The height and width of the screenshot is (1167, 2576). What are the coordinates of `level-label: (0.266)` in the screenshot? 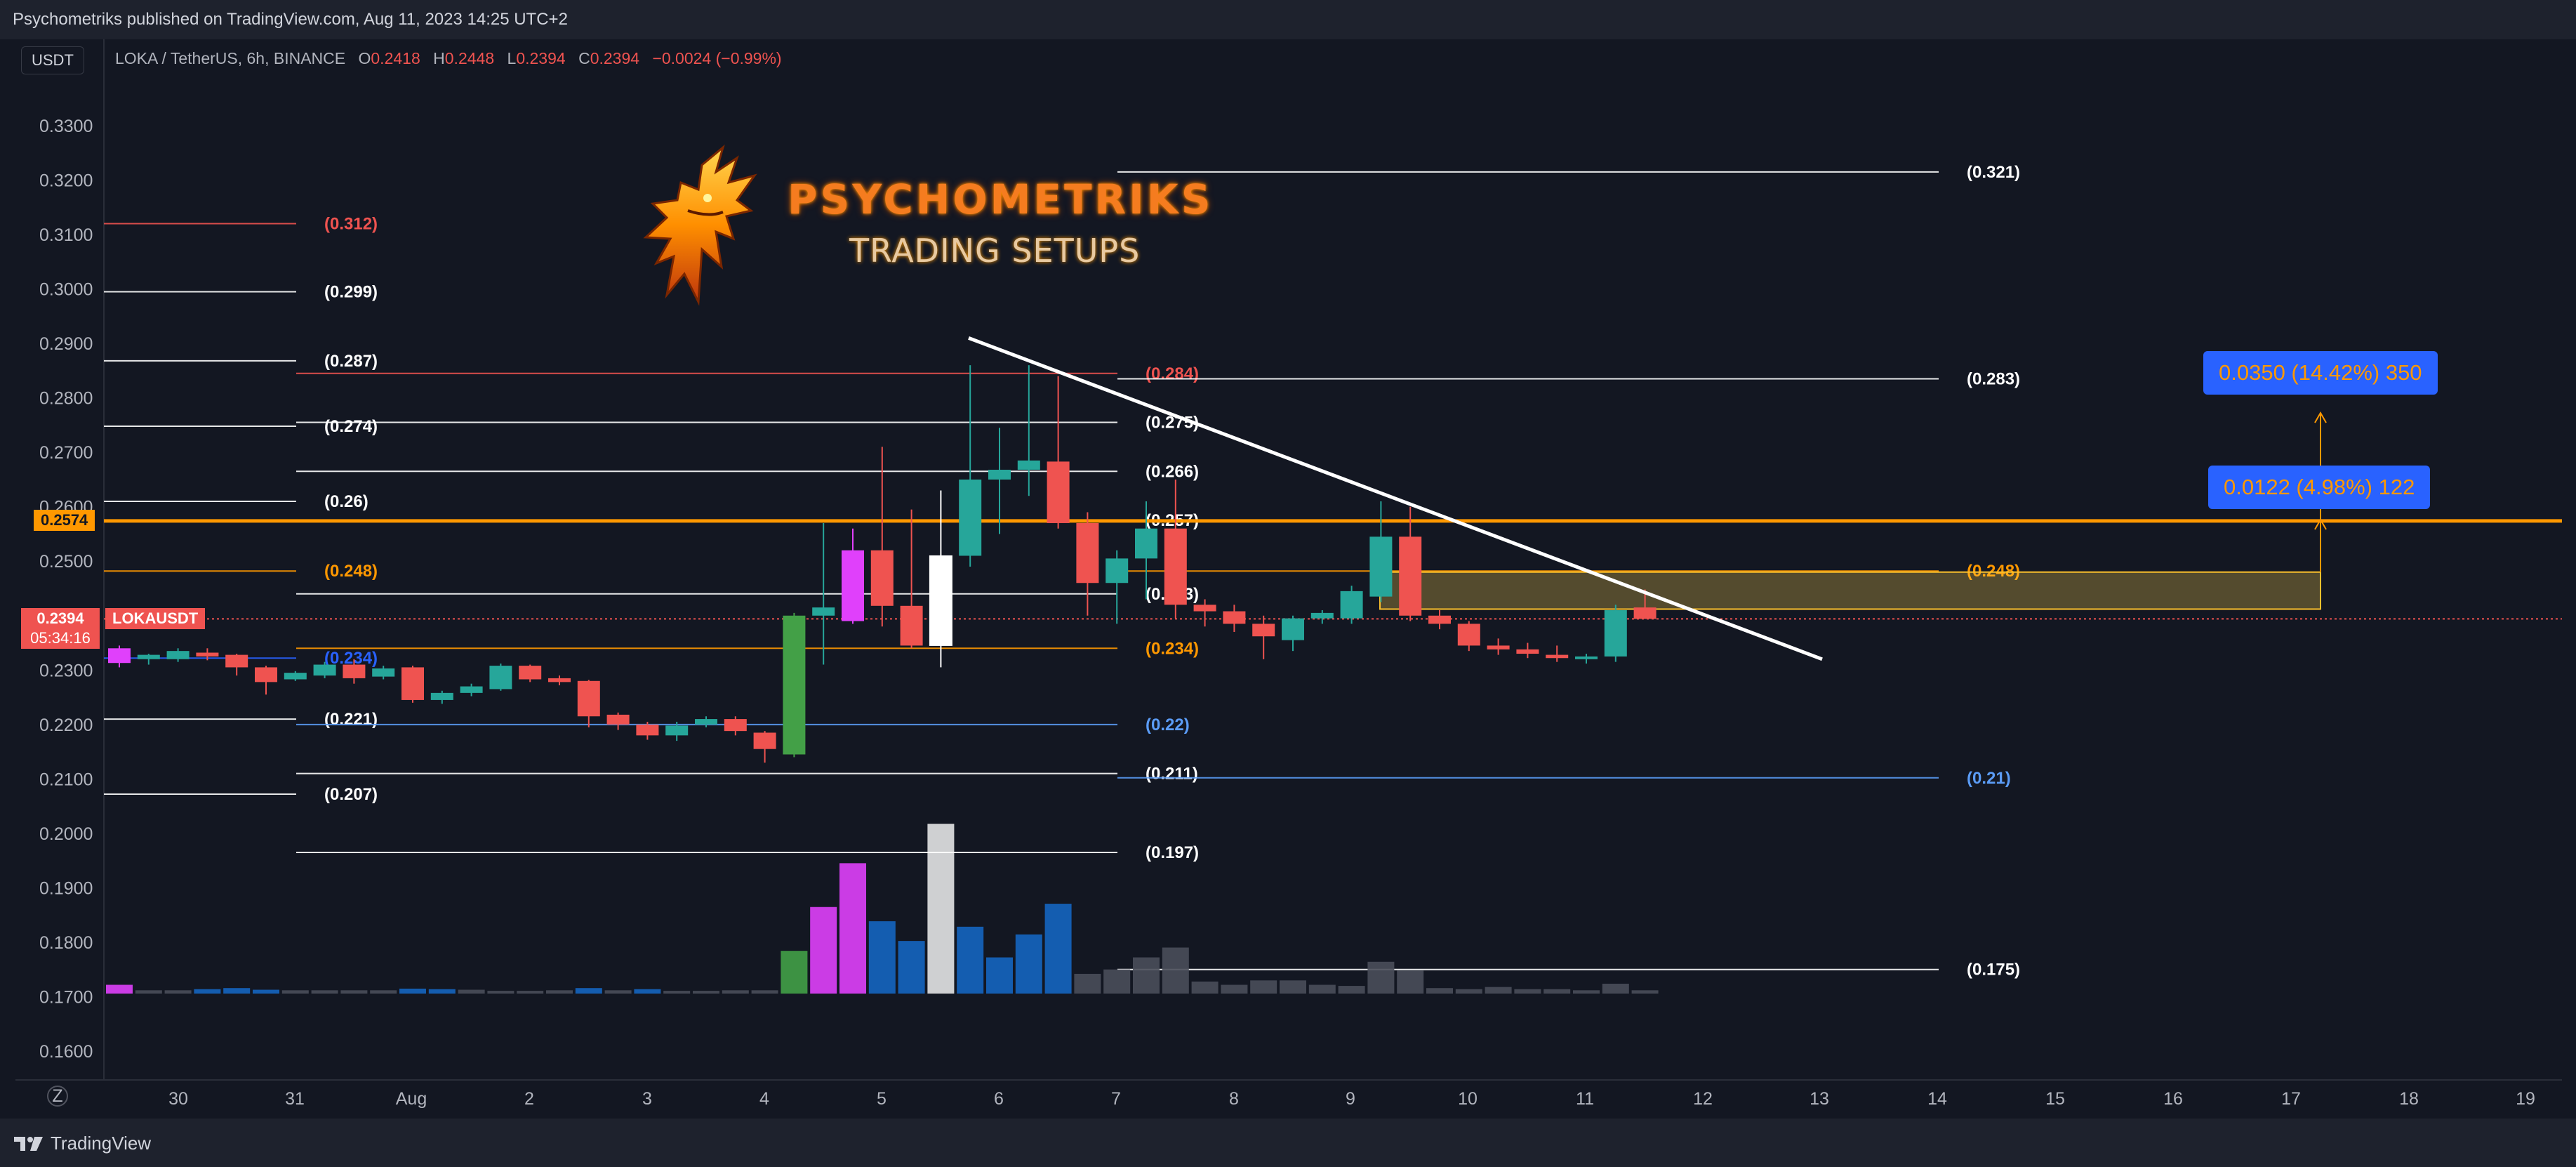 It's located at (1173, 471).